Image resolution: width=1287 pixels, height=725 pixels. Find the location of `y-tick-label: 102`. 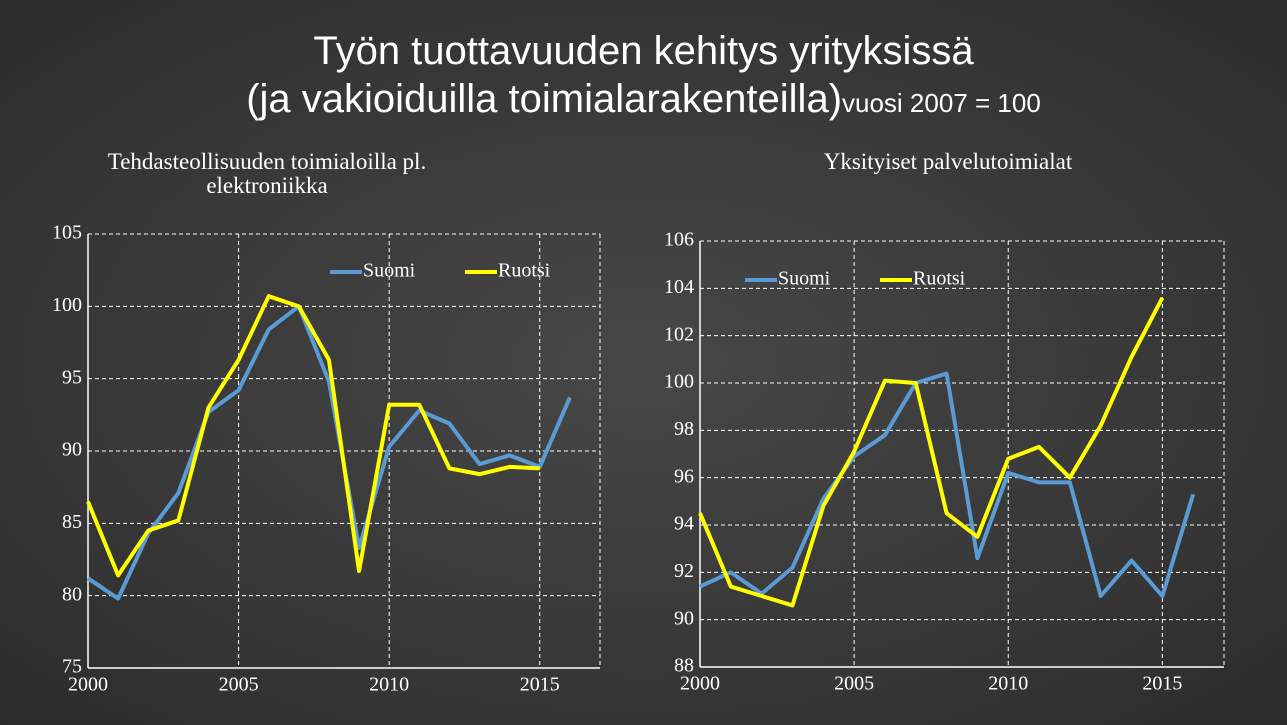

y-tick-label: 102 is located at coordinates (679, 334).